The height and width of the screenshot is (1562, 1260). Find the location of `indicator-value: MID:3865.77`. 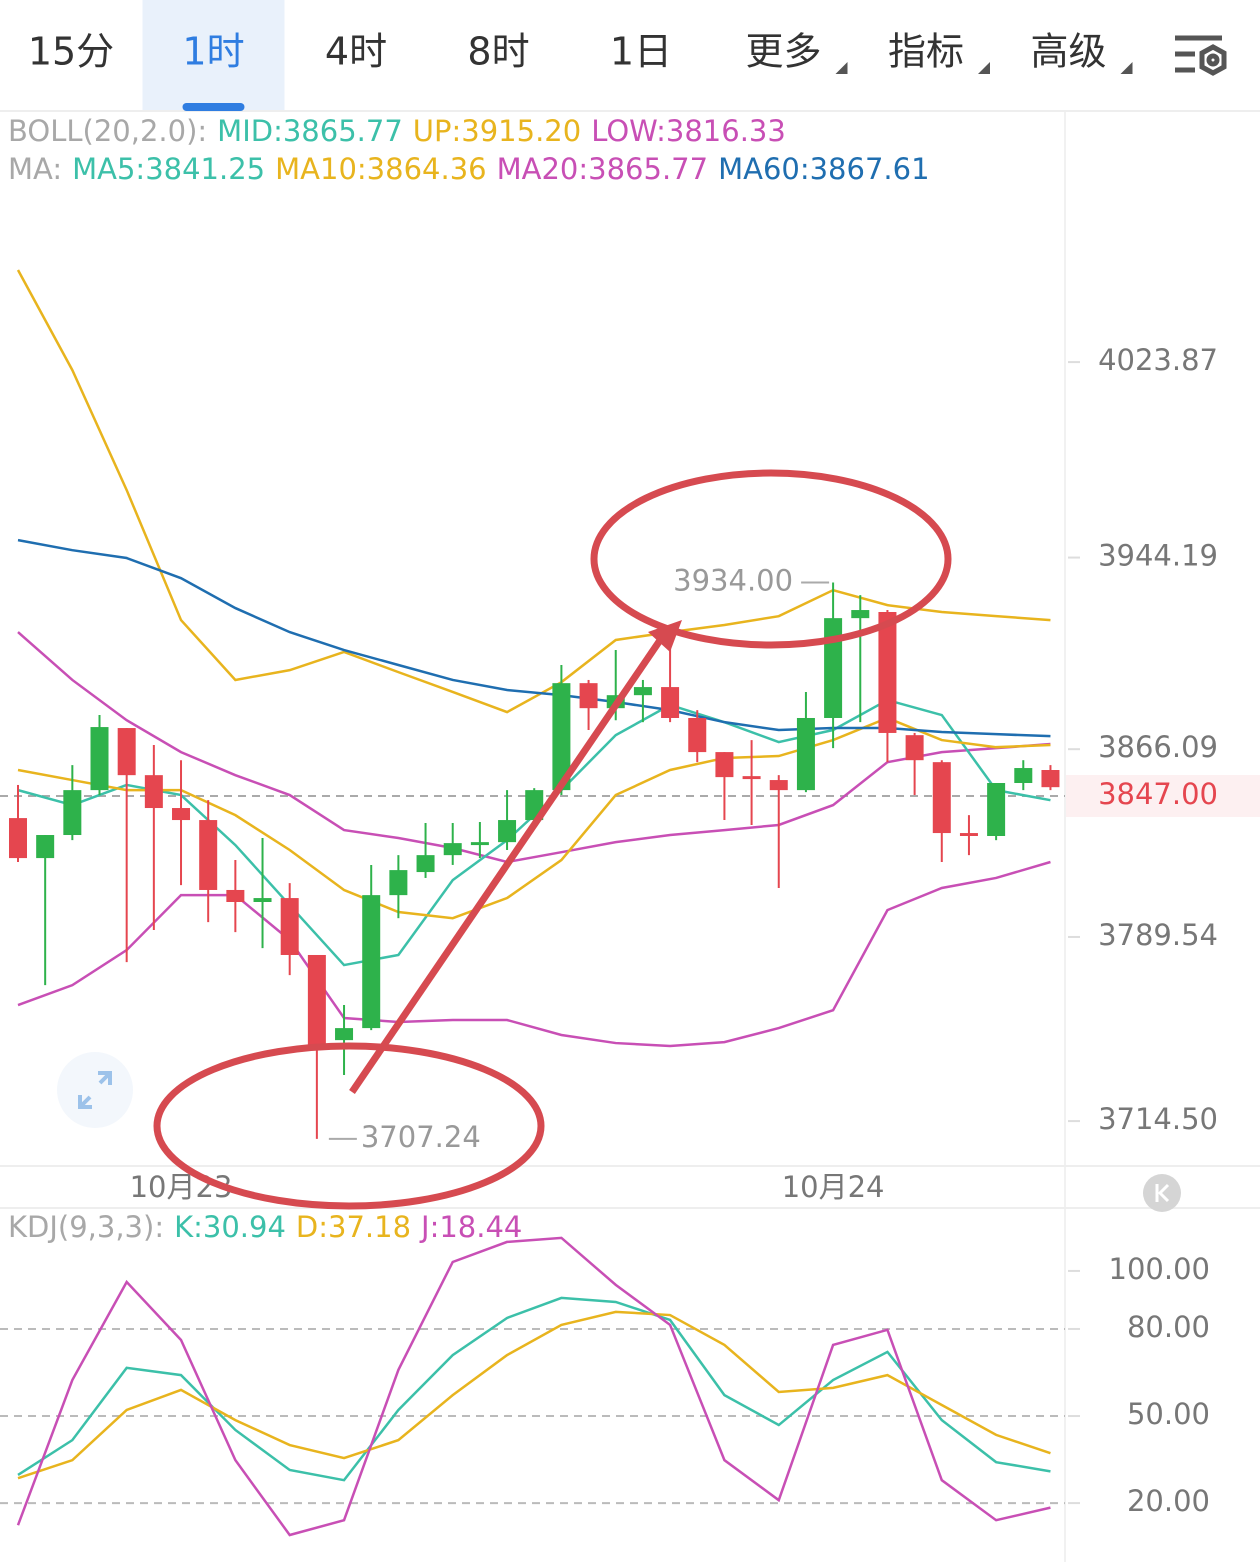

indicator-value: MID:3865.77 is located at coordinates (310, 131).